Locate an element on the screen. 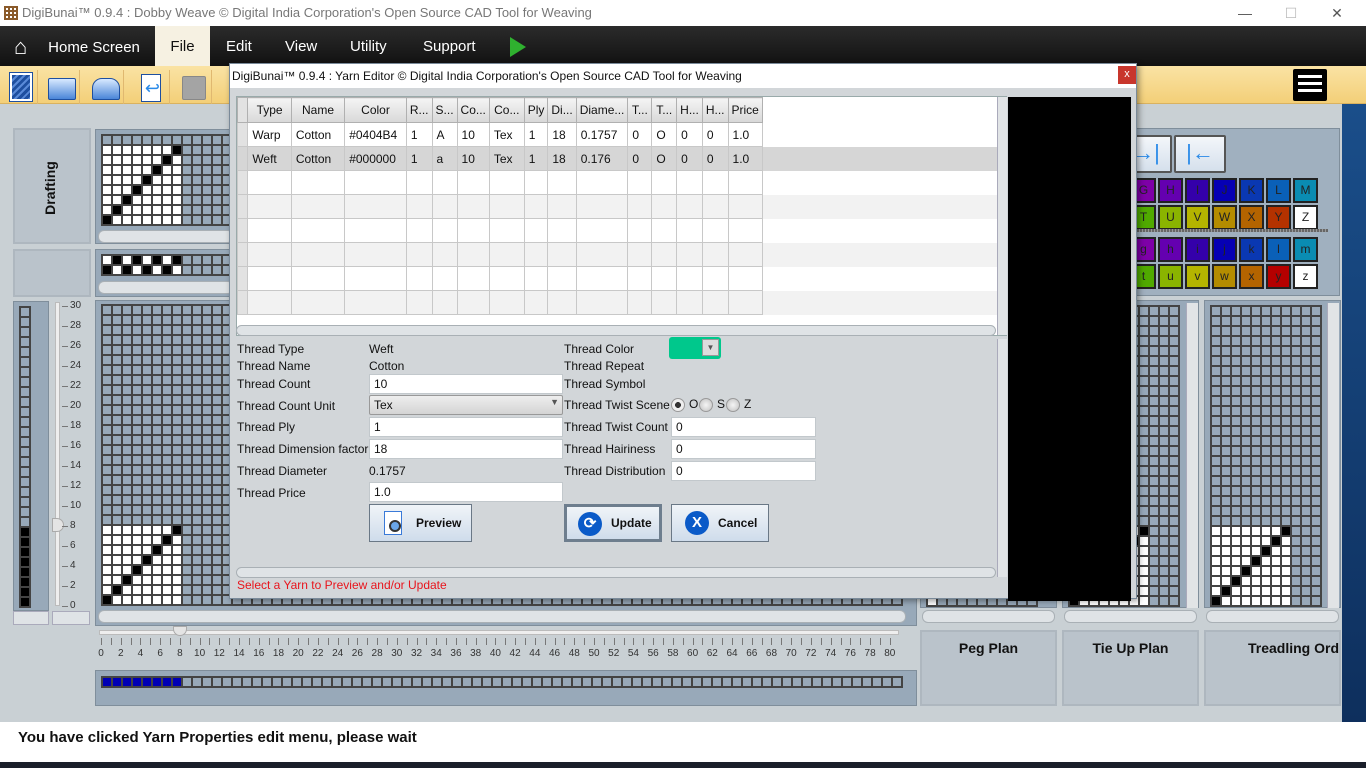 The width and height of the screenshot is (1366, 768). column-header: Ply is located at coordinates (536, 110).